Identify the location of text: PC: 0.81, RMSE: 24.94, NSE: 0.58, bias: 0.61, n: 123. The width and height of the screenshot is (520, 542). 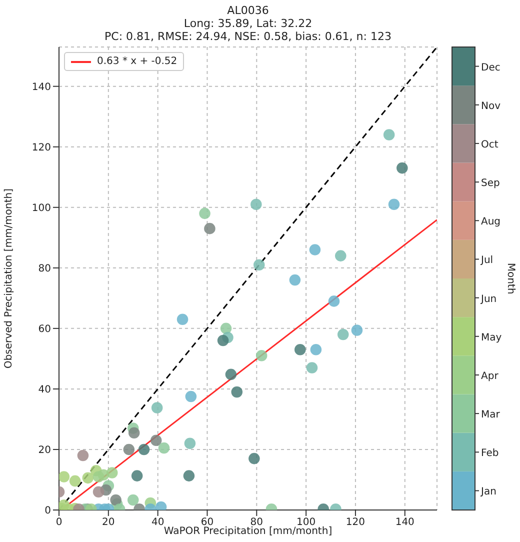
(248, 36).